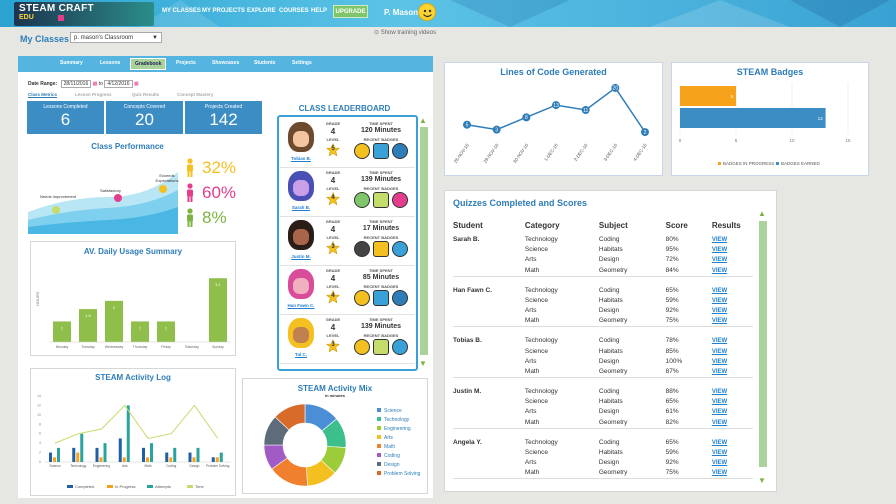  I want to click on leaderboard-scrollbar, so click(424, 241).